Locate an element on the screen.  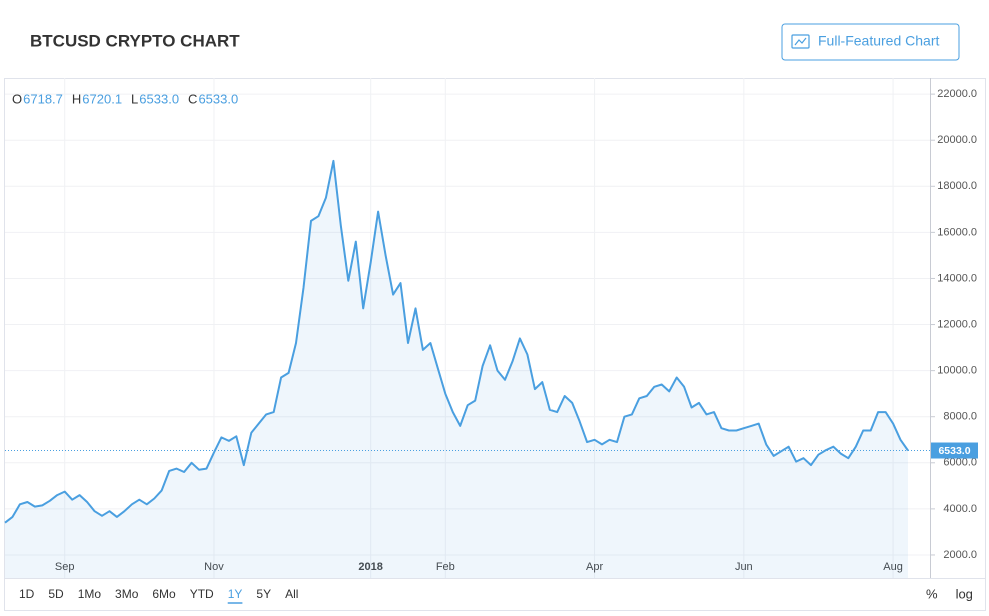
ohlc-value: 6718.7 is located at coordinates (43, 98).